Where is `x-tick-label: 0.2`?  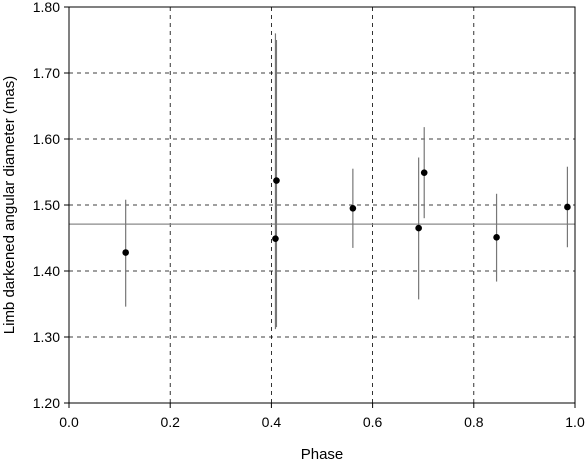
x-tick-label: 0.2 is located at coordinates (170, 422).